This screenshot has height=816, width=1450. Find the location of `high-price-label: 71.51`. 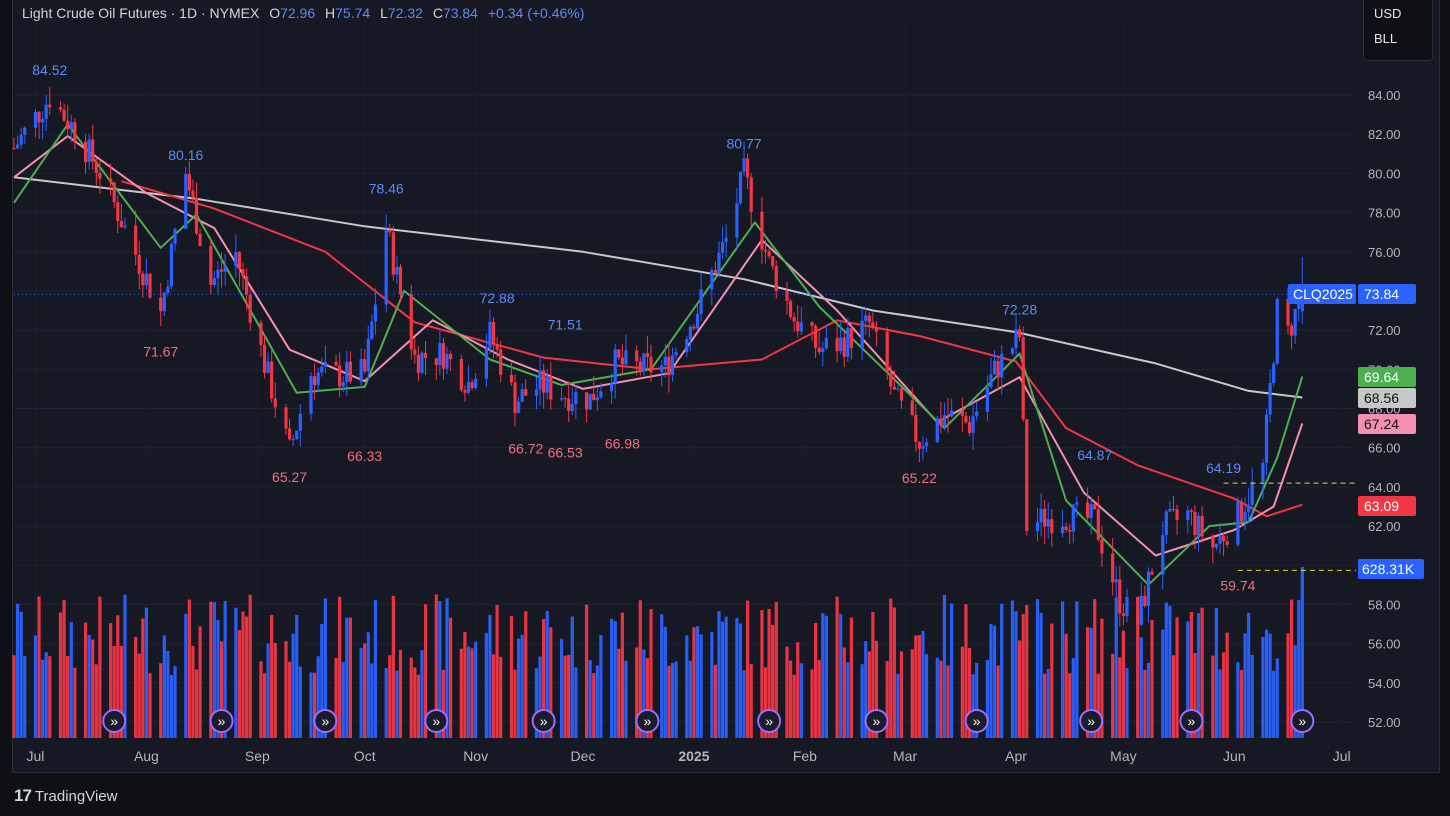

high-price-label: 71.51 is located at coordinates (565, 325).